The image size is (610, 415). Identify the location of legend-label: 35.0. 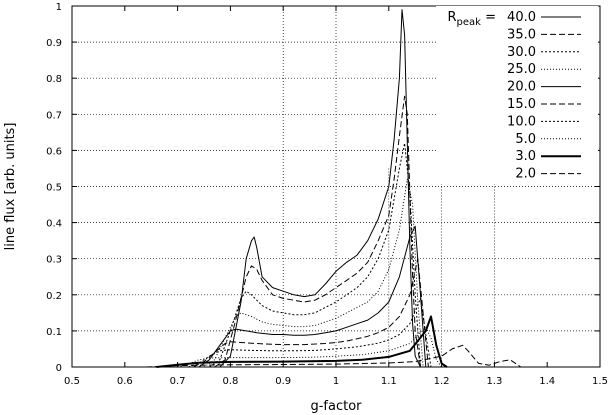
(521, 34).